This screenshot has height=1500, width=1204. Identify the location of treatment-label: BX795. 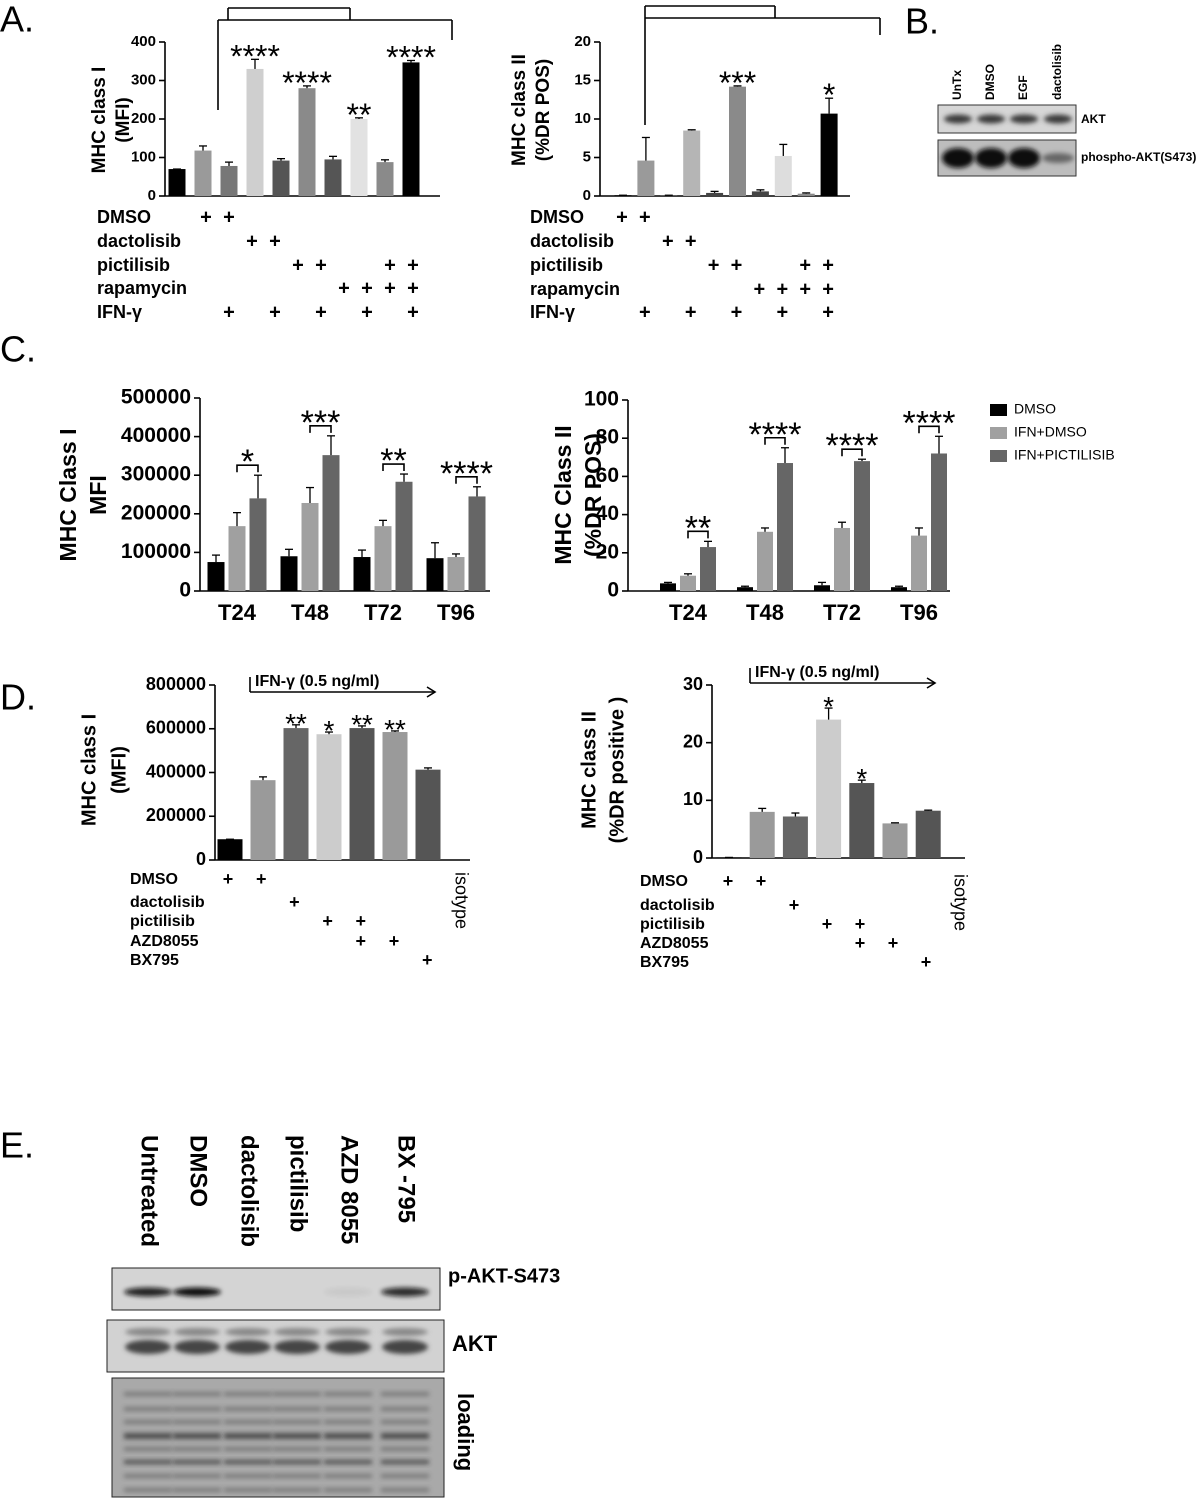
(664, 962).